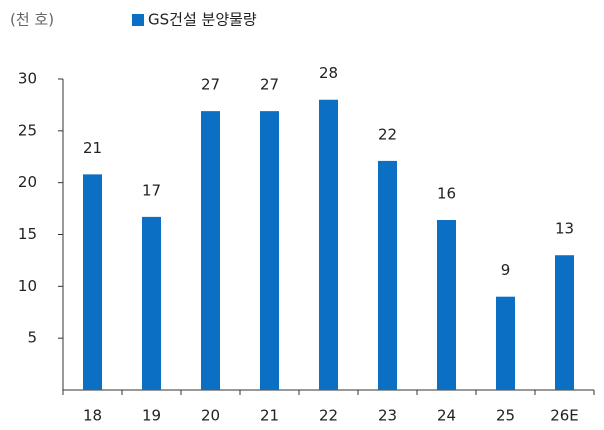  Describe the element at coordinates (505, 416) in the screenshot. I see `x-tick-label: 25` at that location.